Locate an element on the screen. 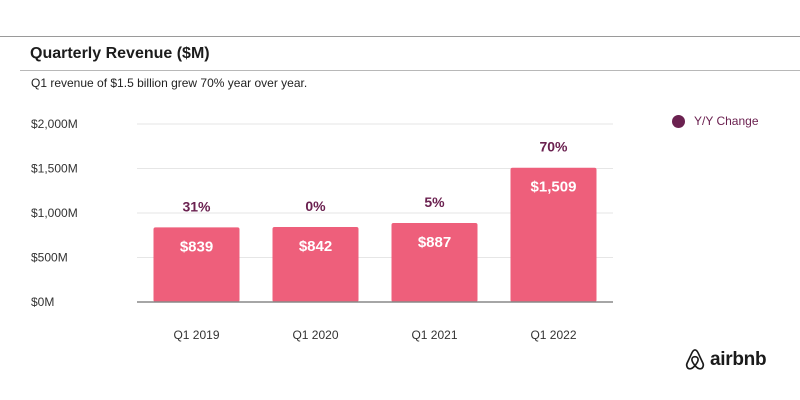 This screenshot has width=800, height=400. yoy-change-label: 5% is located at coordinates (434, 202).